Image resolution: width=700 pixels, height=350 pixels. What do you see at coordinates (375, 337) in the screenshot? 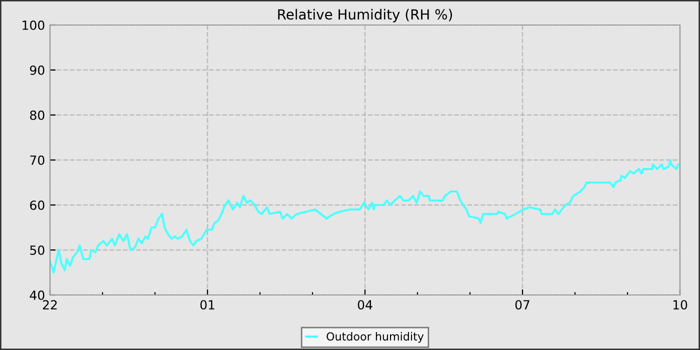
I see `legend-label: Outdoor humidity` at bounding box center [375, 337].